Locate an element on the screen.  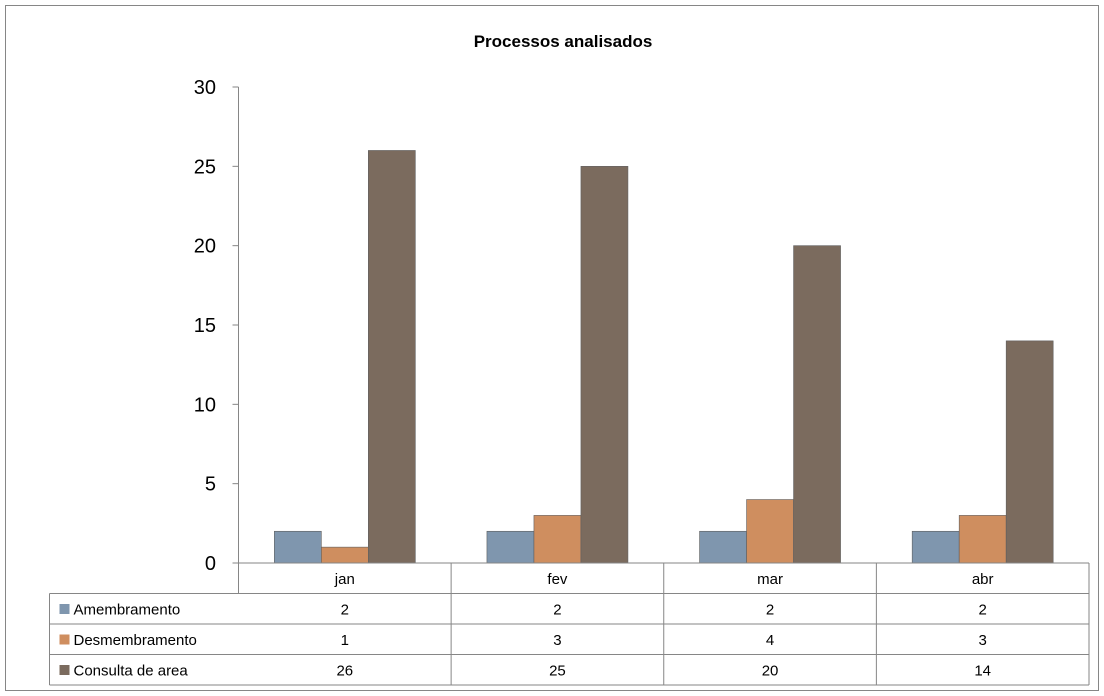
data-label: 20 is located at coordinates (770, 671).